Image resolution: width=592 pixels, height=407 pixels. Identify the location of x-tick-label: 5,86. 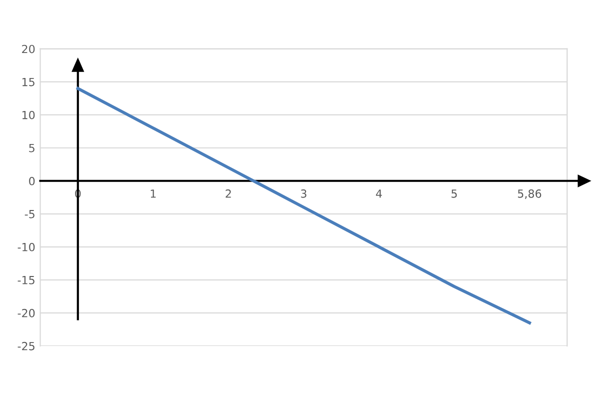
(530, 194).